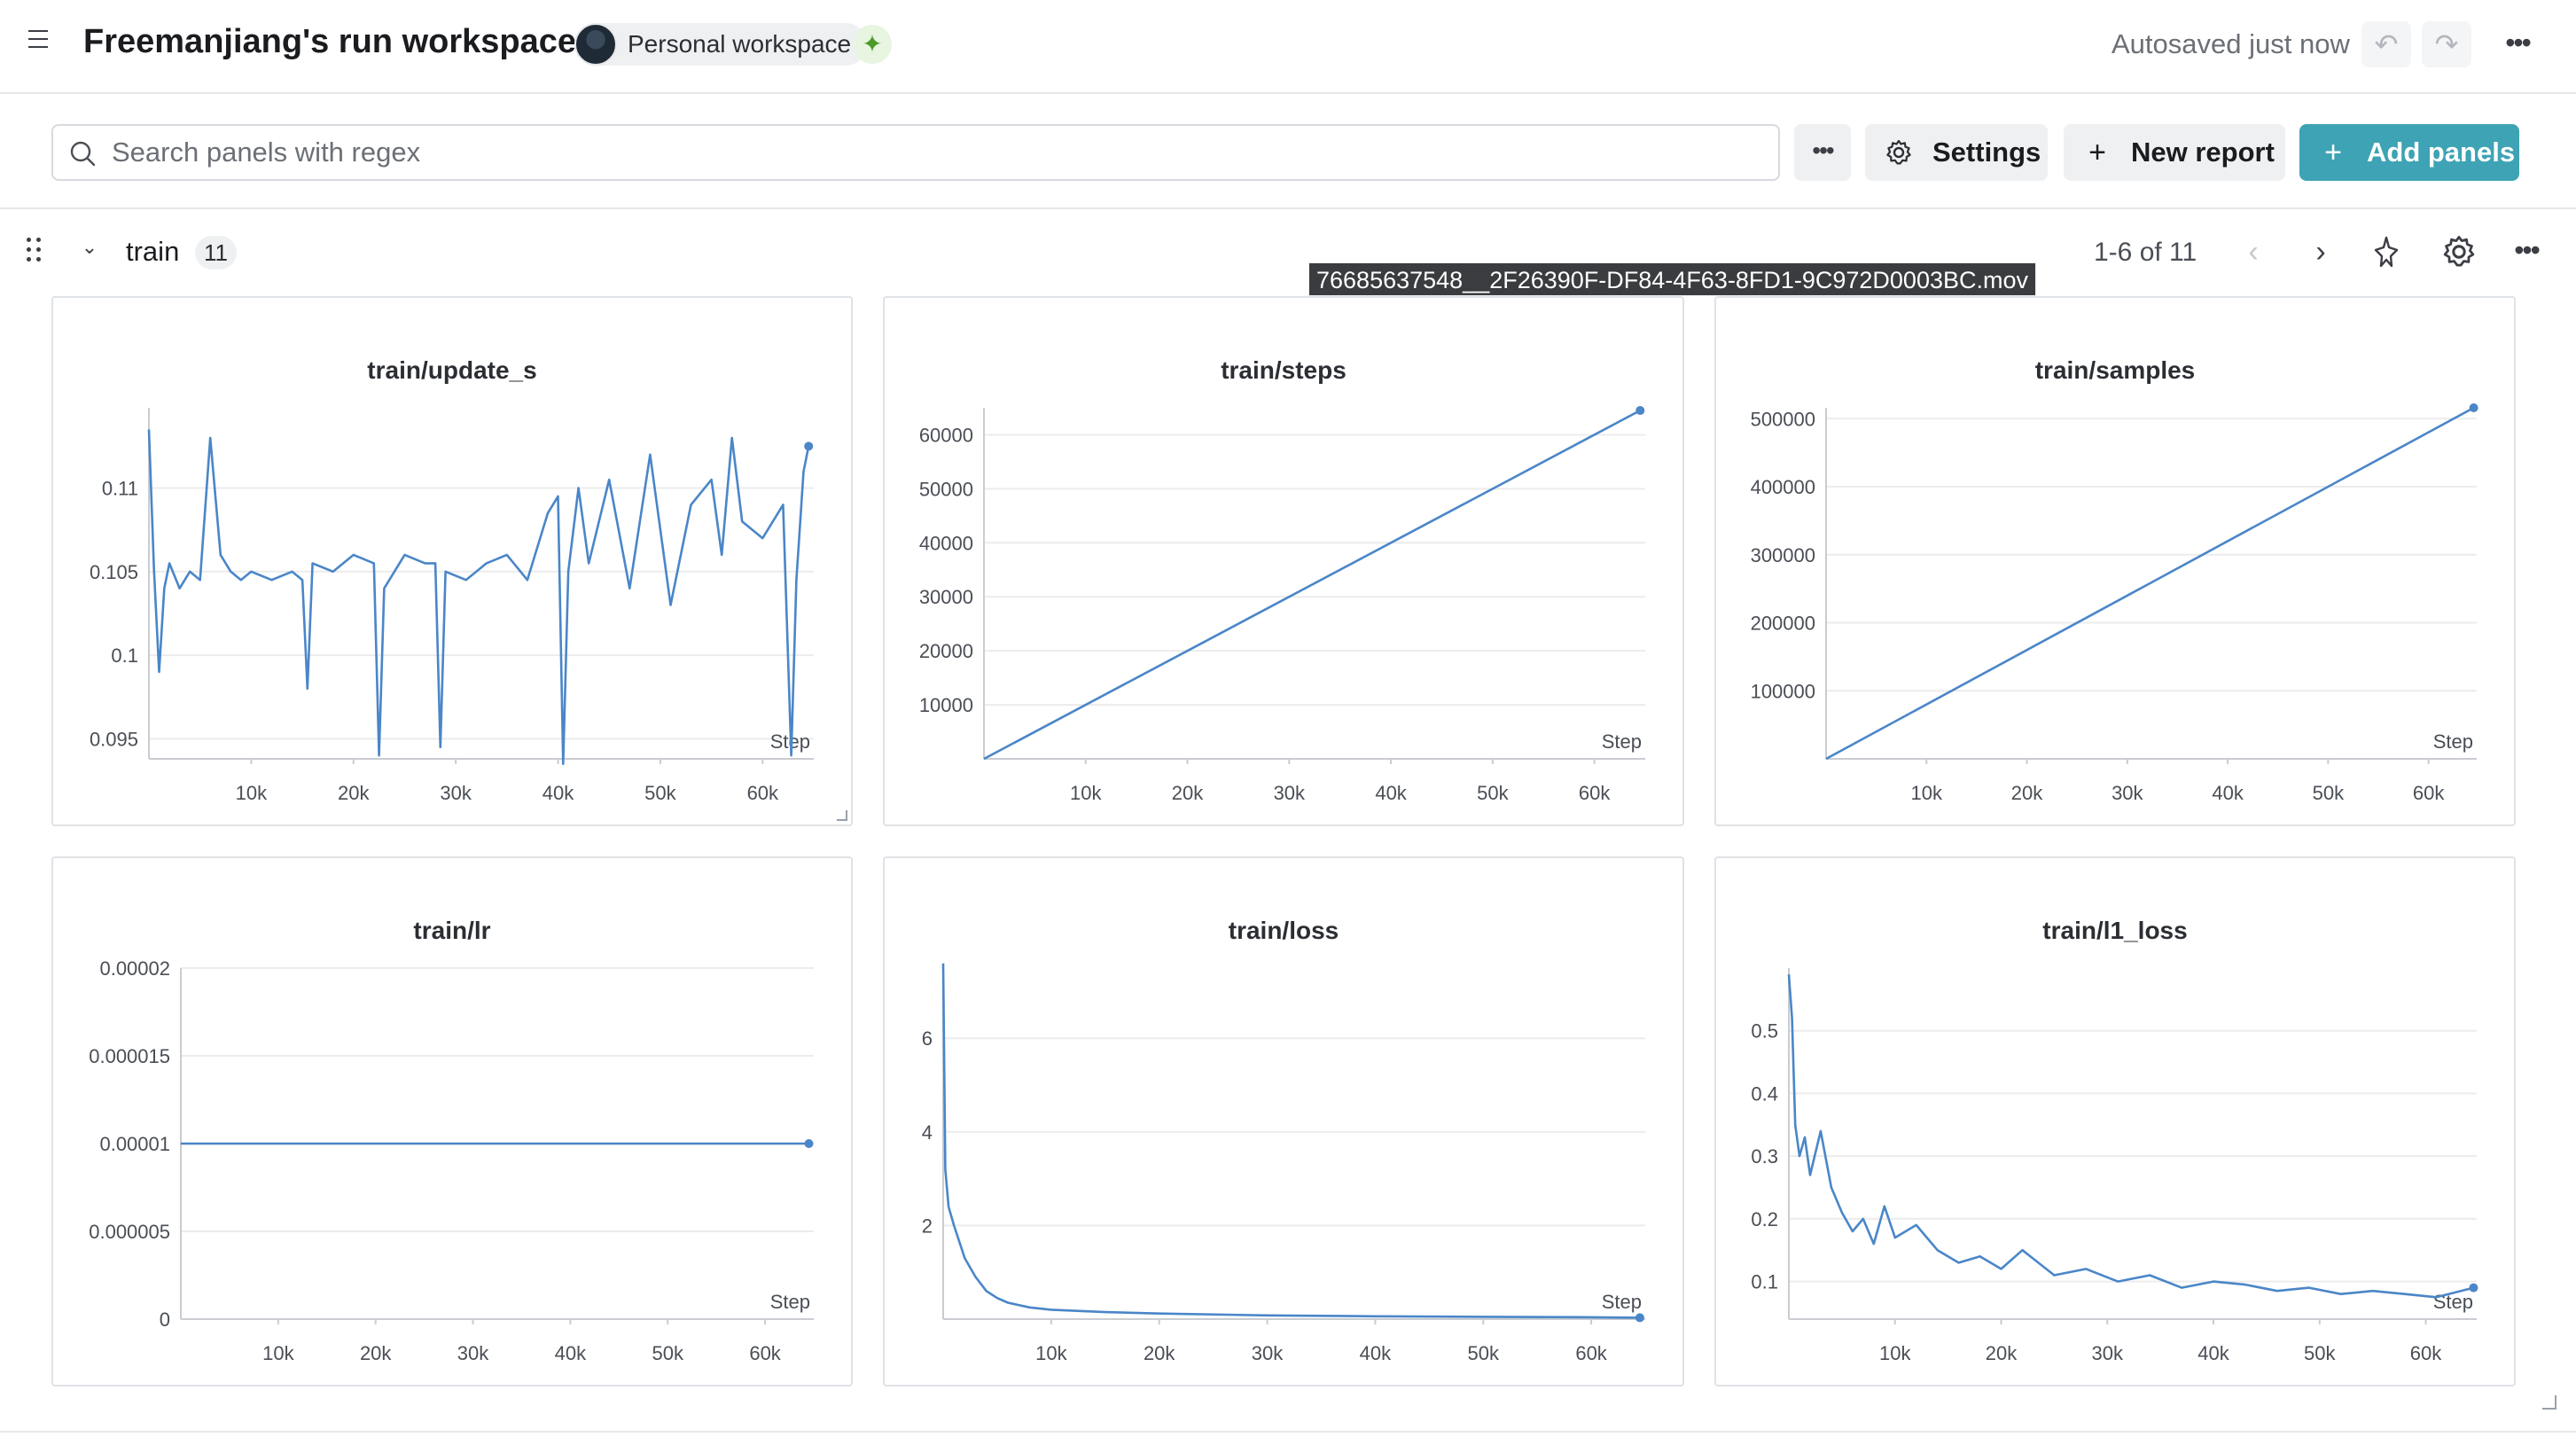  What do you see at coordinates (1783, 419) in the screenshot?
I see `y-tick-label: 500000` at bounding box center [1783, 419].